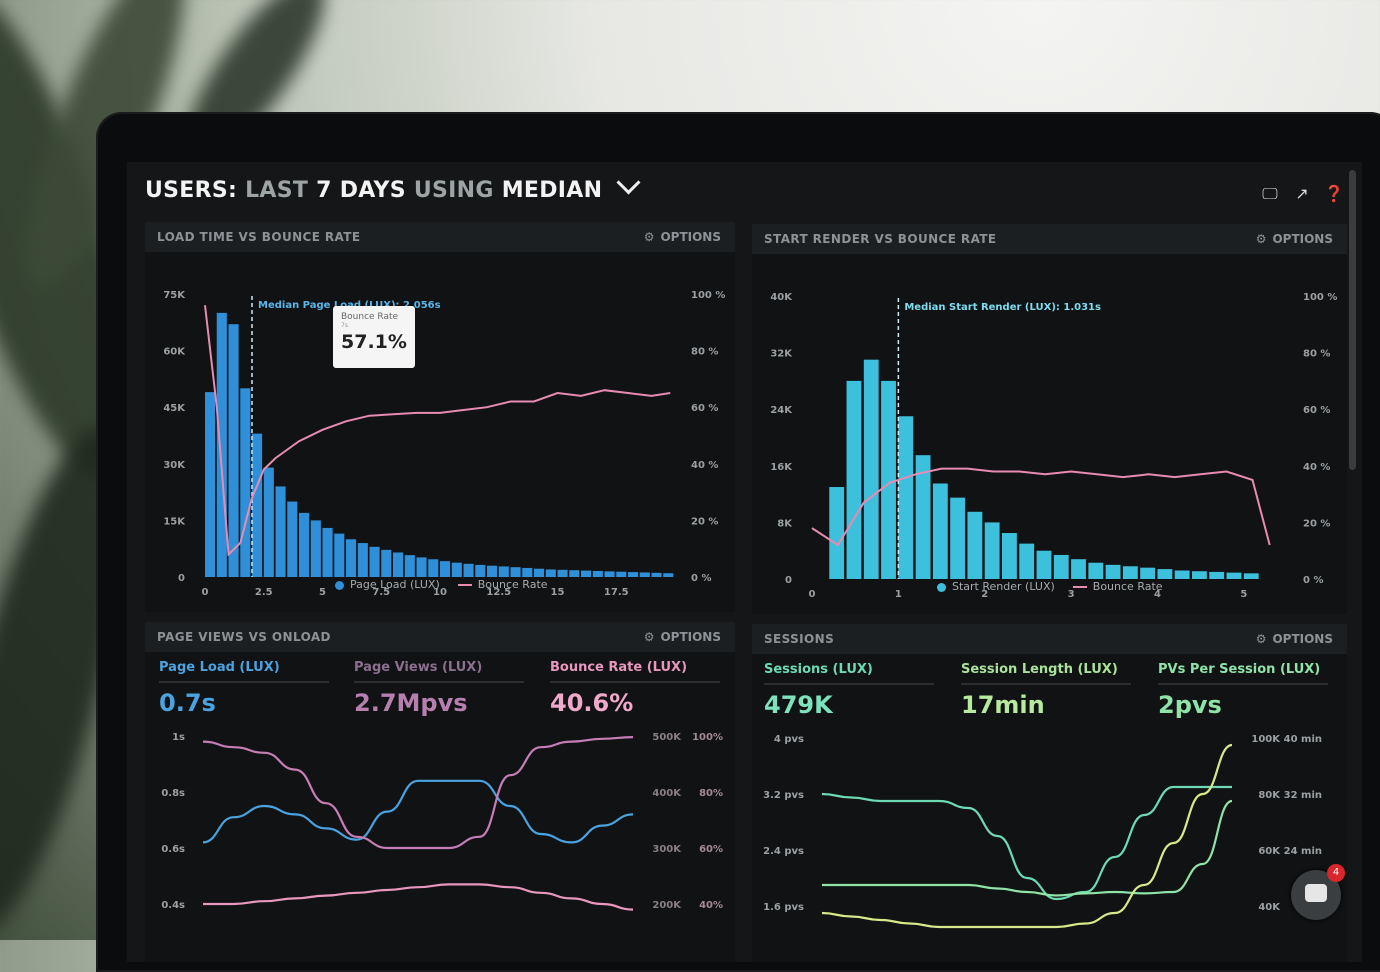 The height and width of the screenshot is (972, 1380). What do you see at coordinates (174, 295) in the screenshot?
I see `y-tick-label: 75K` at bounding box center [174, 295].